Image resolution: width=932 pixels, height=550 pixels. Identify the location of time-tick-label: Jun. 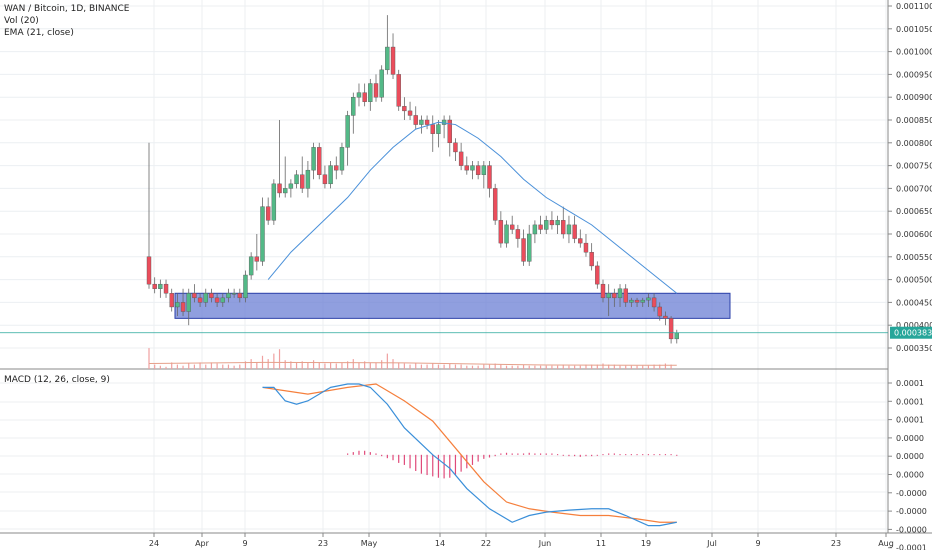
(545, 543).